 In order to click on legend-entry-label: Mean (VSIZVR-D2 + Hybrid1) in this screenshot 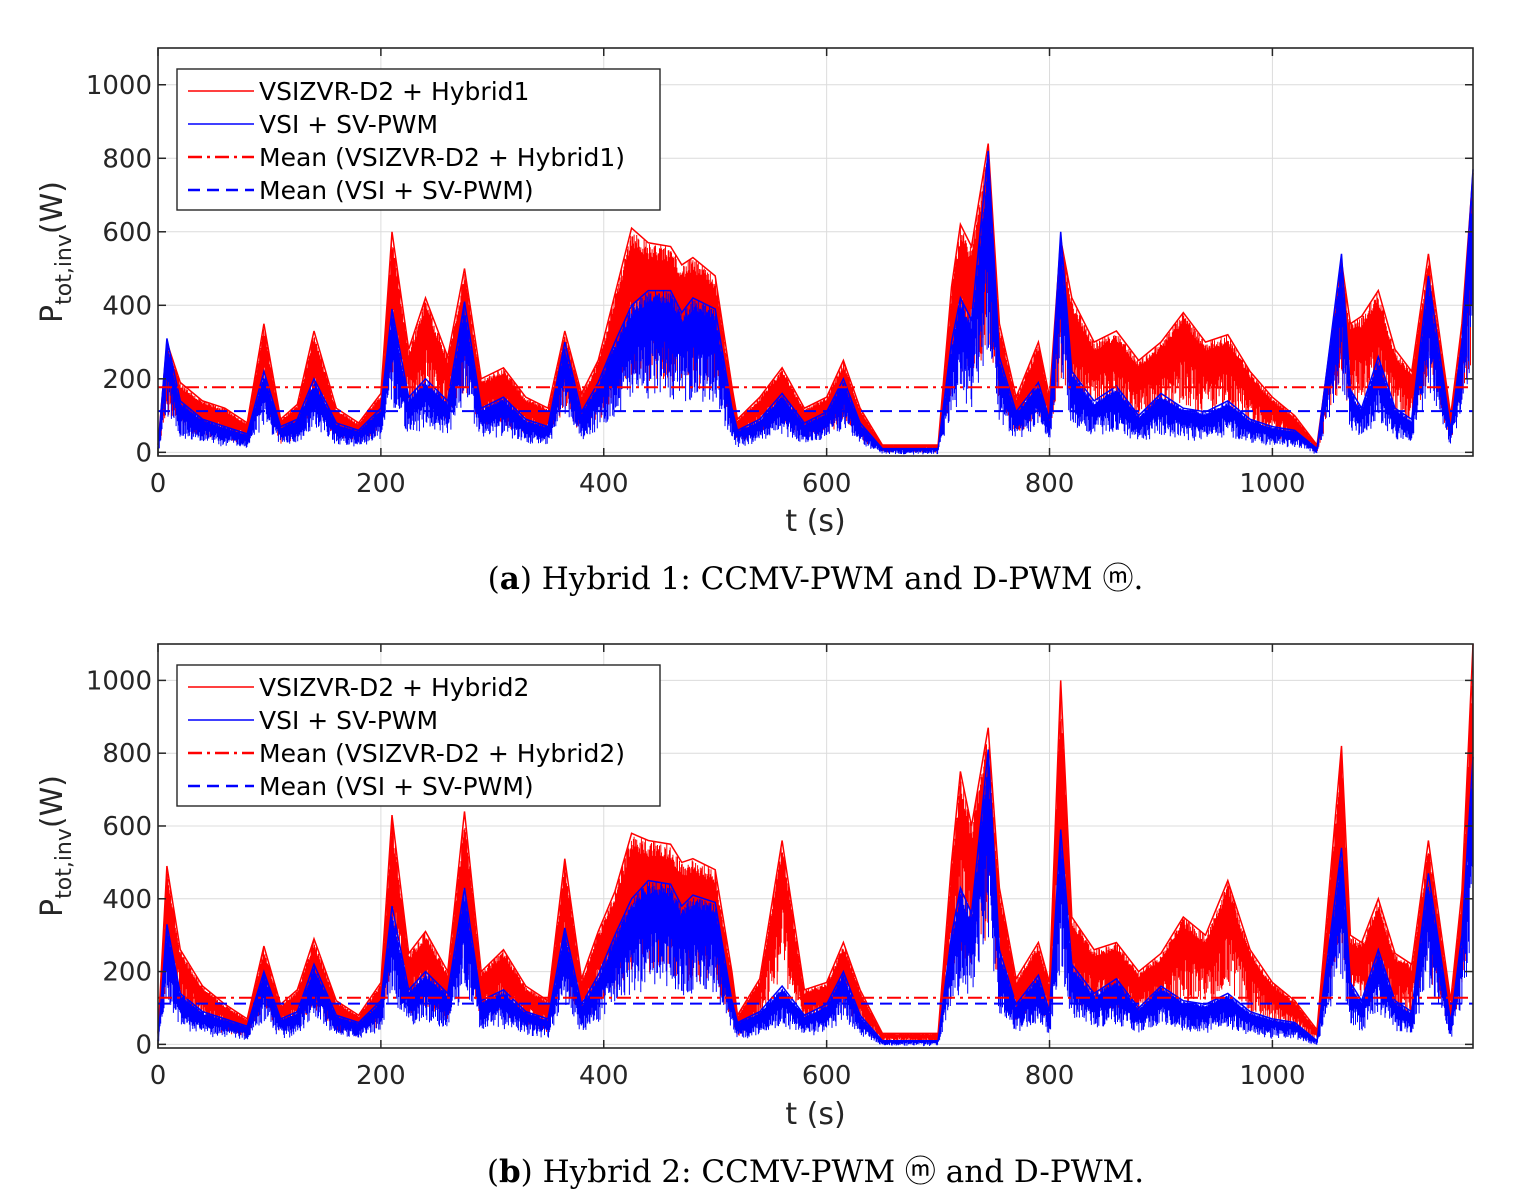, I will do `click(442, 157)`.